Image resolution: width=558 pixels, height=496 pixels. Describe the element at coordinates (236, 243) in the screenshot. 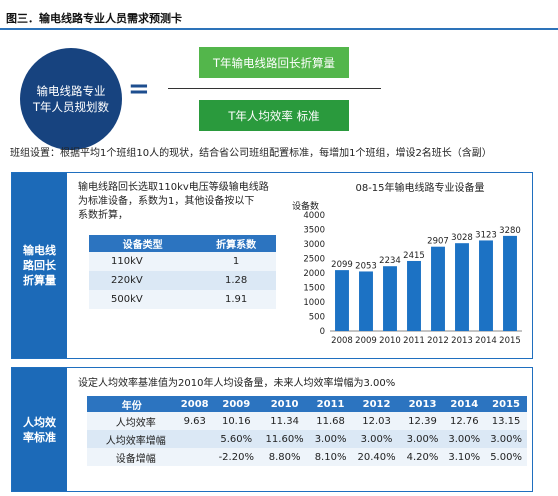

I see `table-header: 折算系数` at that location.